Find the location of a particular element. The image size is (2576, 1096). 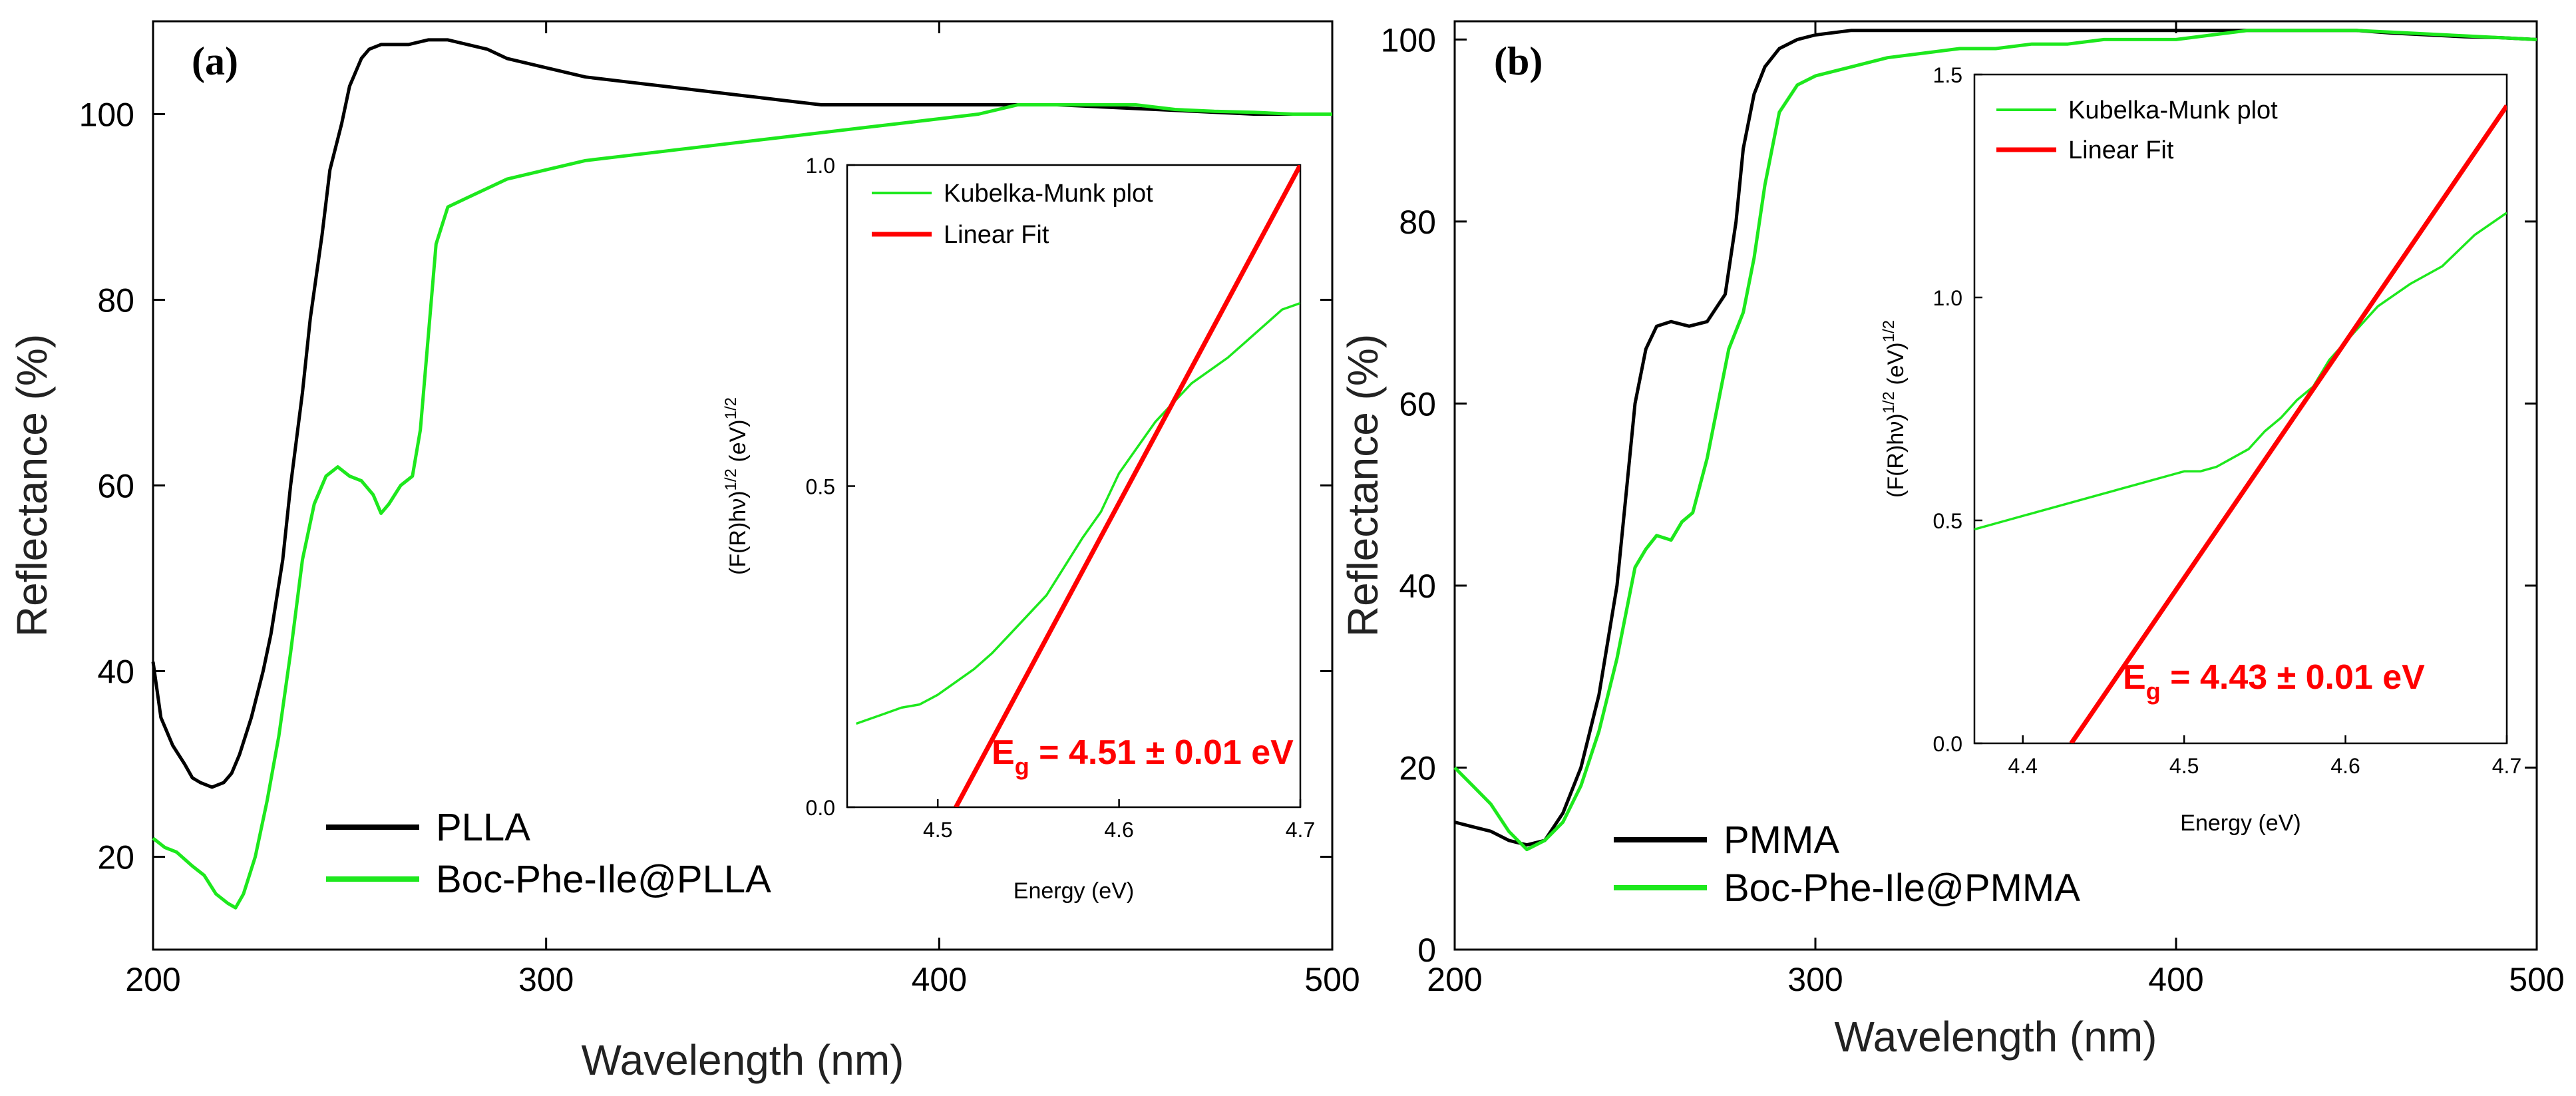

bandgap-annotation: Eg = 4.51 ± 0.01 eV is located at coordinates (1143, 756).